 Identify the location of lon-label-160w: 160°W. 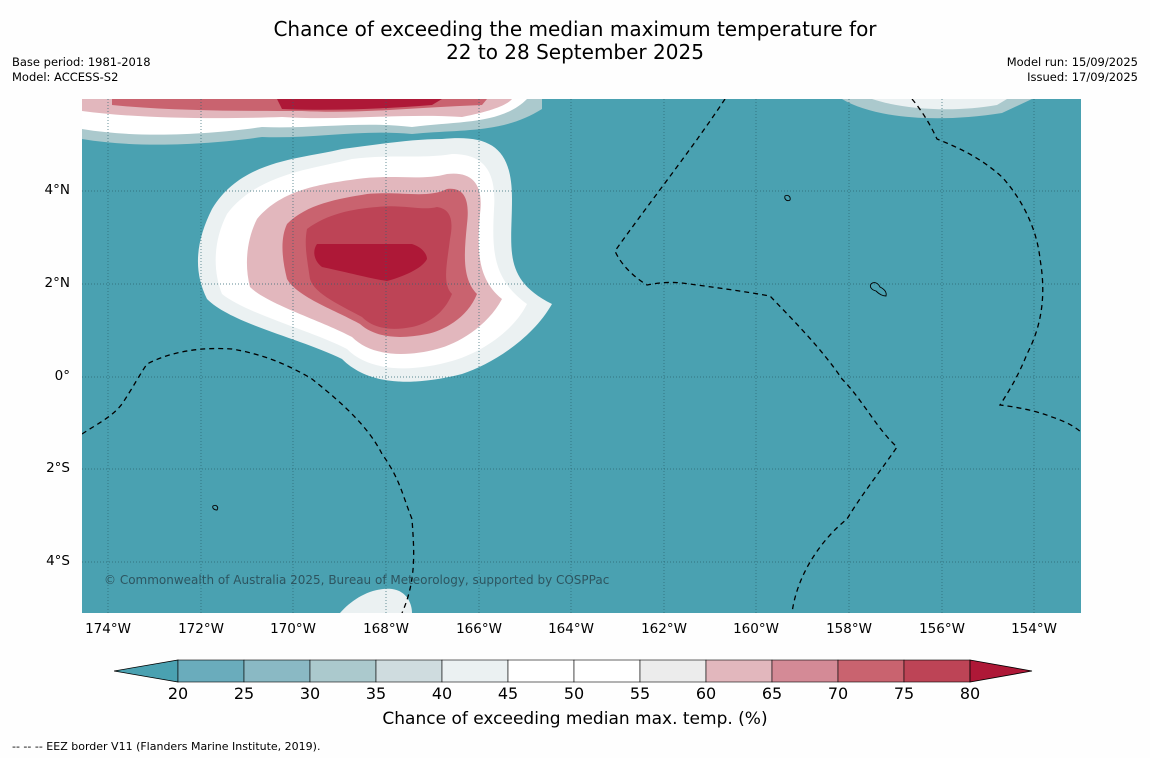
(756, 629).